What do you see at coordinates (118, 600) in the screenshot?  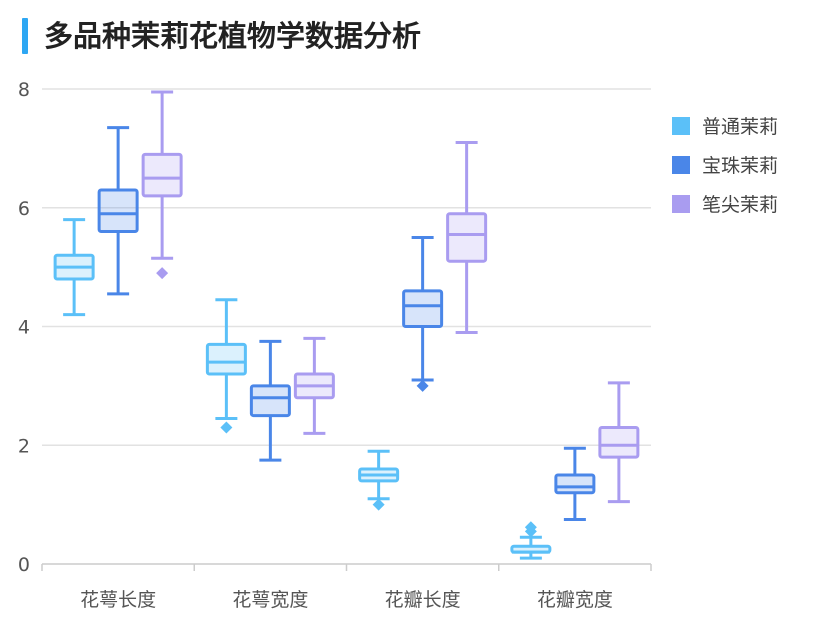 I see `x-category-label: 花萼长度` at bounding box center [118, 600].